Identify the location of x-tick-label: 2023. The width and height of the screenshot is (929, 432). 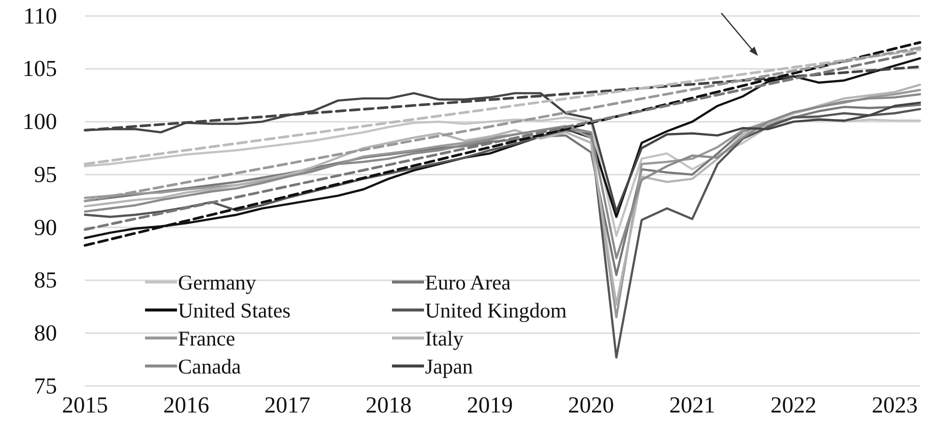
(895, 405).